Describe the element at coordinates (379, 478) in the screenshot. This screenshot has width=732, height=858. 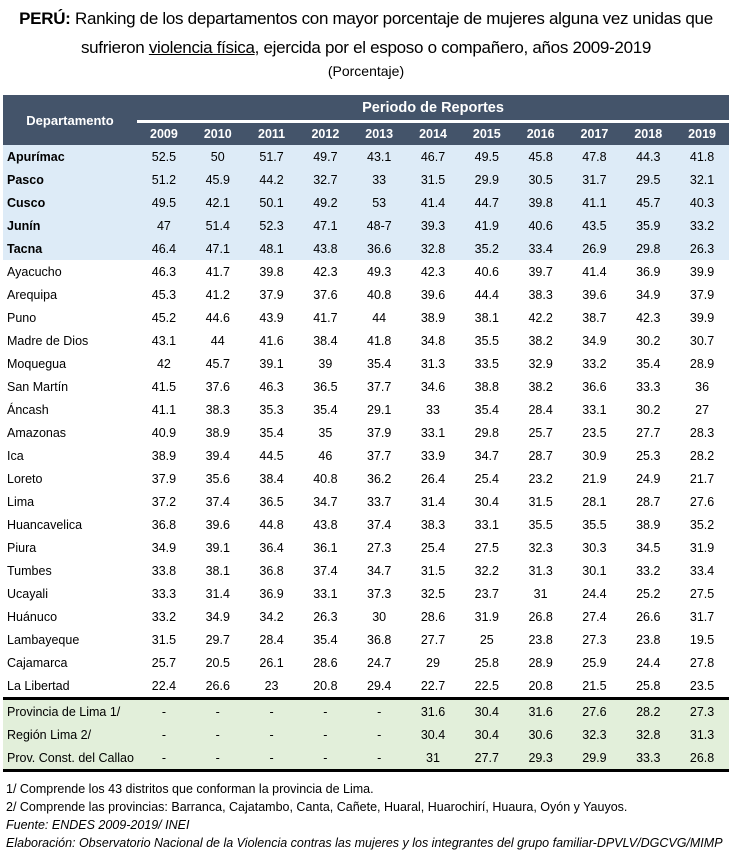
I see `value-cell: 36.2` at that location.